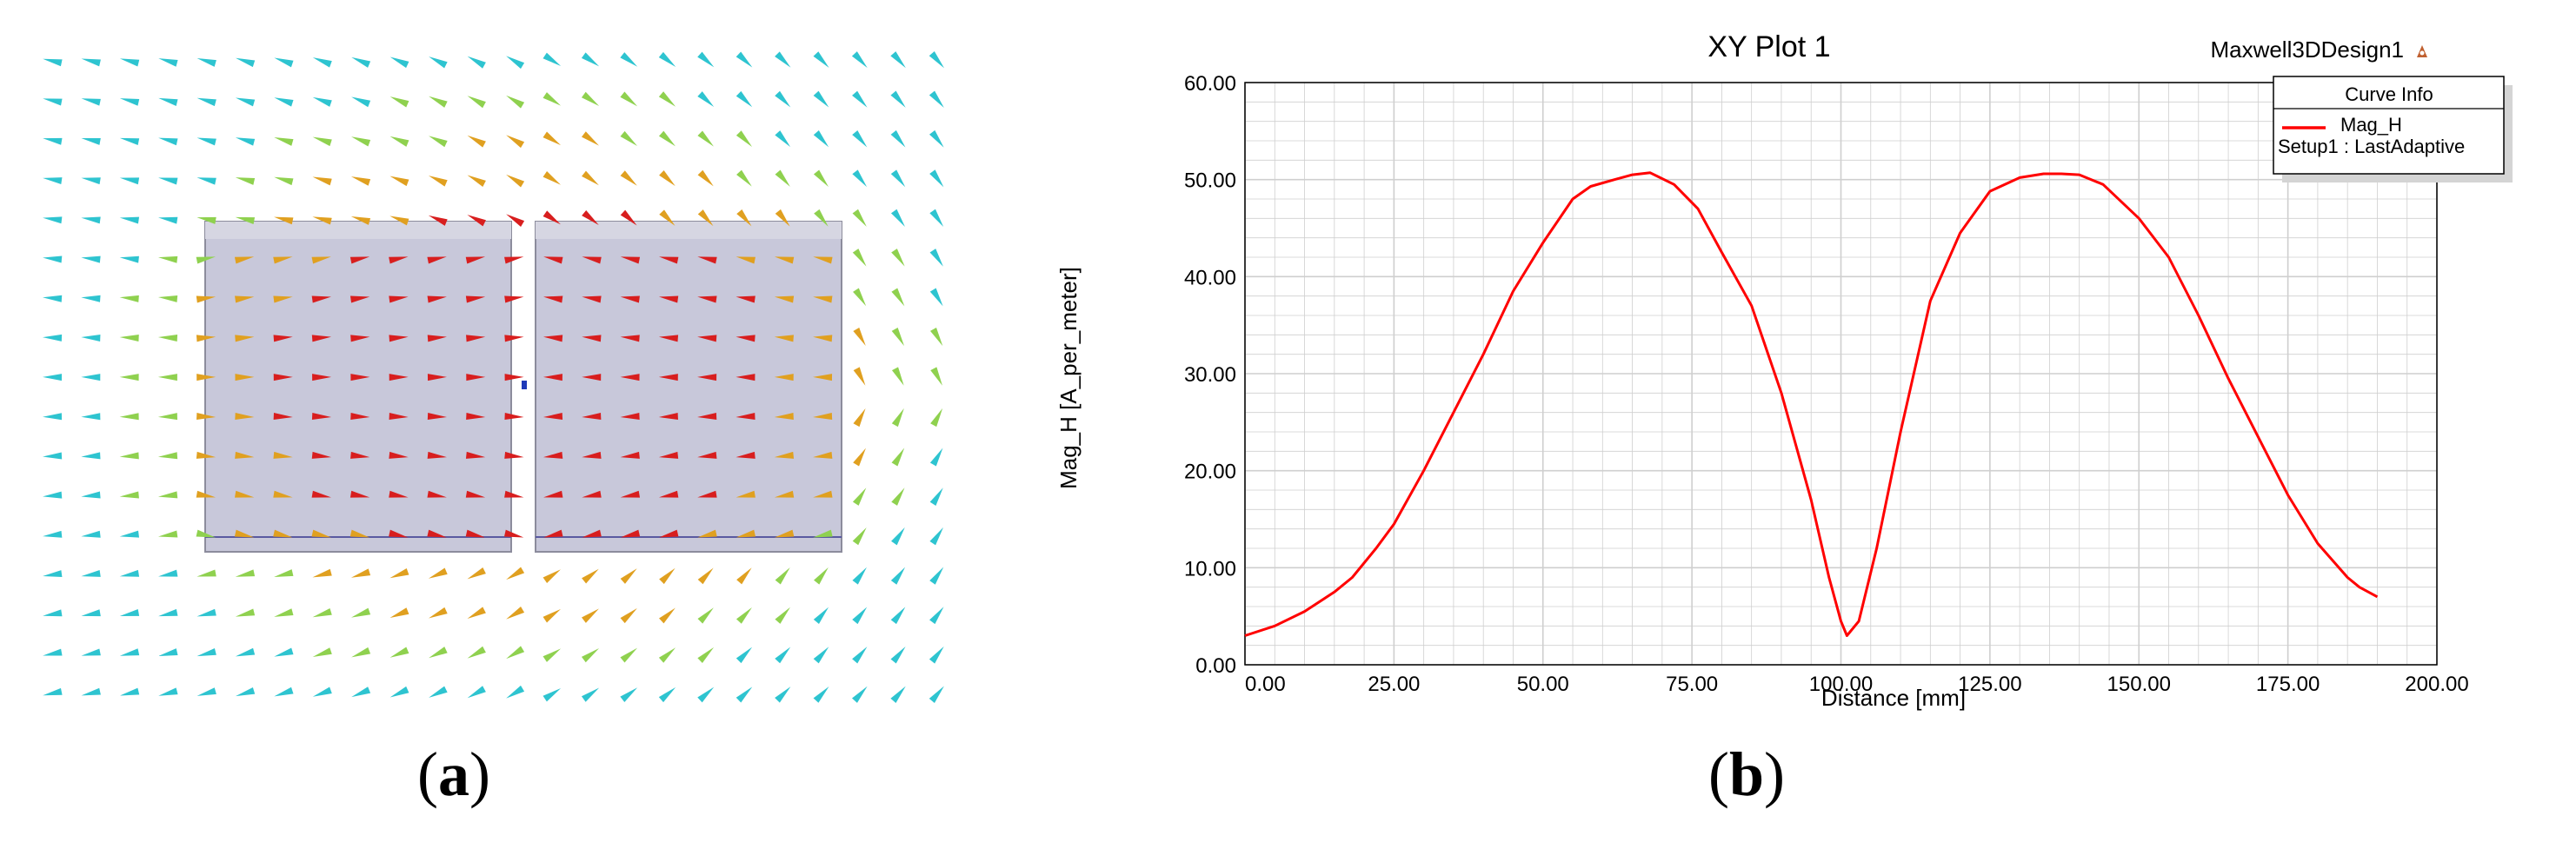  Describe the element at coordinates (2436, 684) in the screenshot. I see `x-tick-label: 200.00` at that location.